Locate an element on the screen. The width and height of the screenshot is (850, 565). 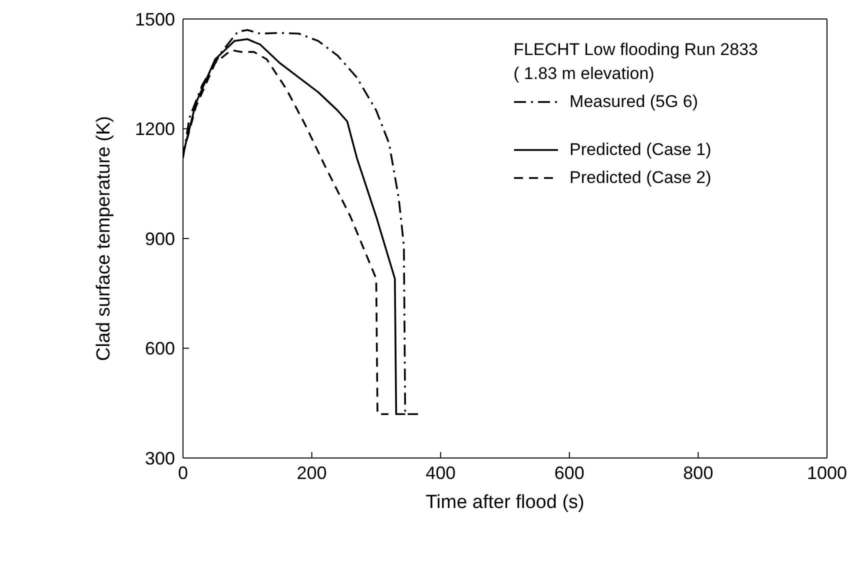
y-tick-label: 900 is located at coordinates (159, 238).